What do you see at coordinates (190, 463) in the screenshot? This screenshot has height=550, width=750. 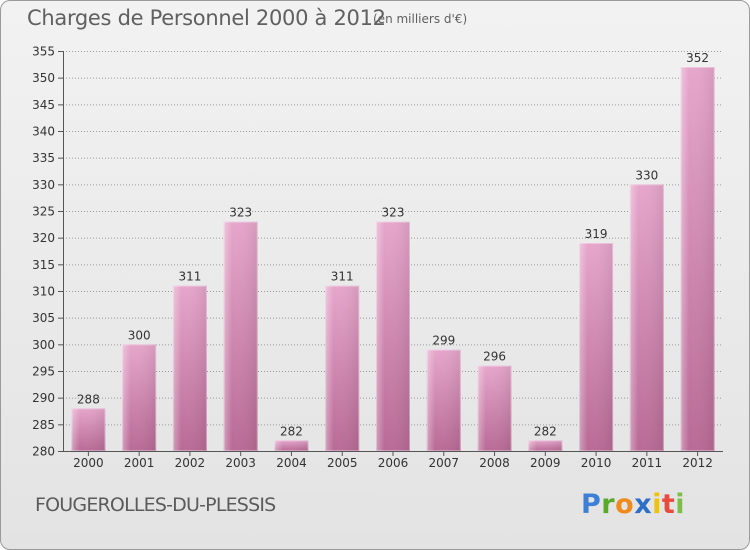 I see `x-tick-label: 2002` at bounding box center [190, 463].